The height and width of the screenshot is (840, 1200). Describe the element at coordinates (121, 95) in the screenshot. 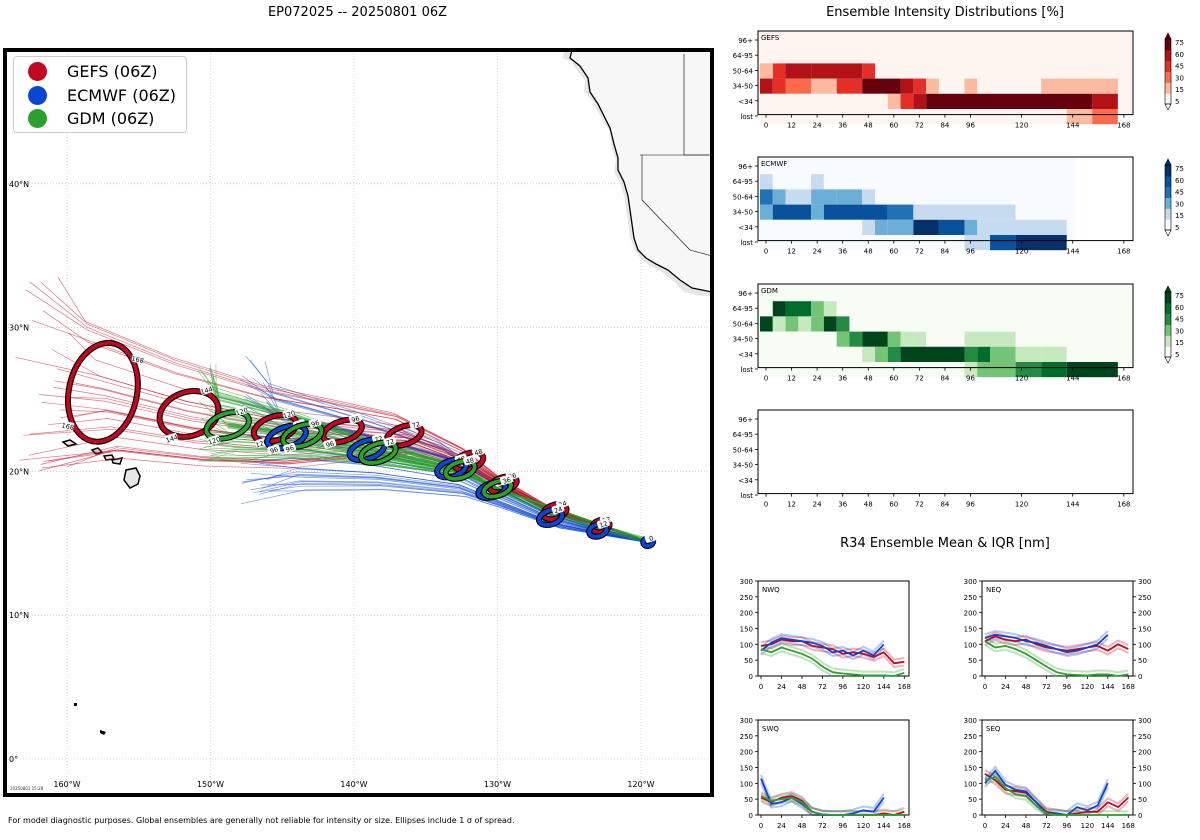

I see `legend-label-ecmwf: ECMWF (06Z)` at that location.